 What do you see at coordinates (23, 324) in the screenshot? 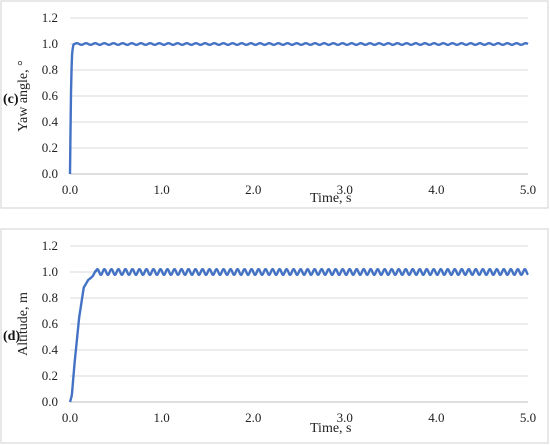
I see `y-axis-title: Altitude, m` at bounding box center [23, 324].